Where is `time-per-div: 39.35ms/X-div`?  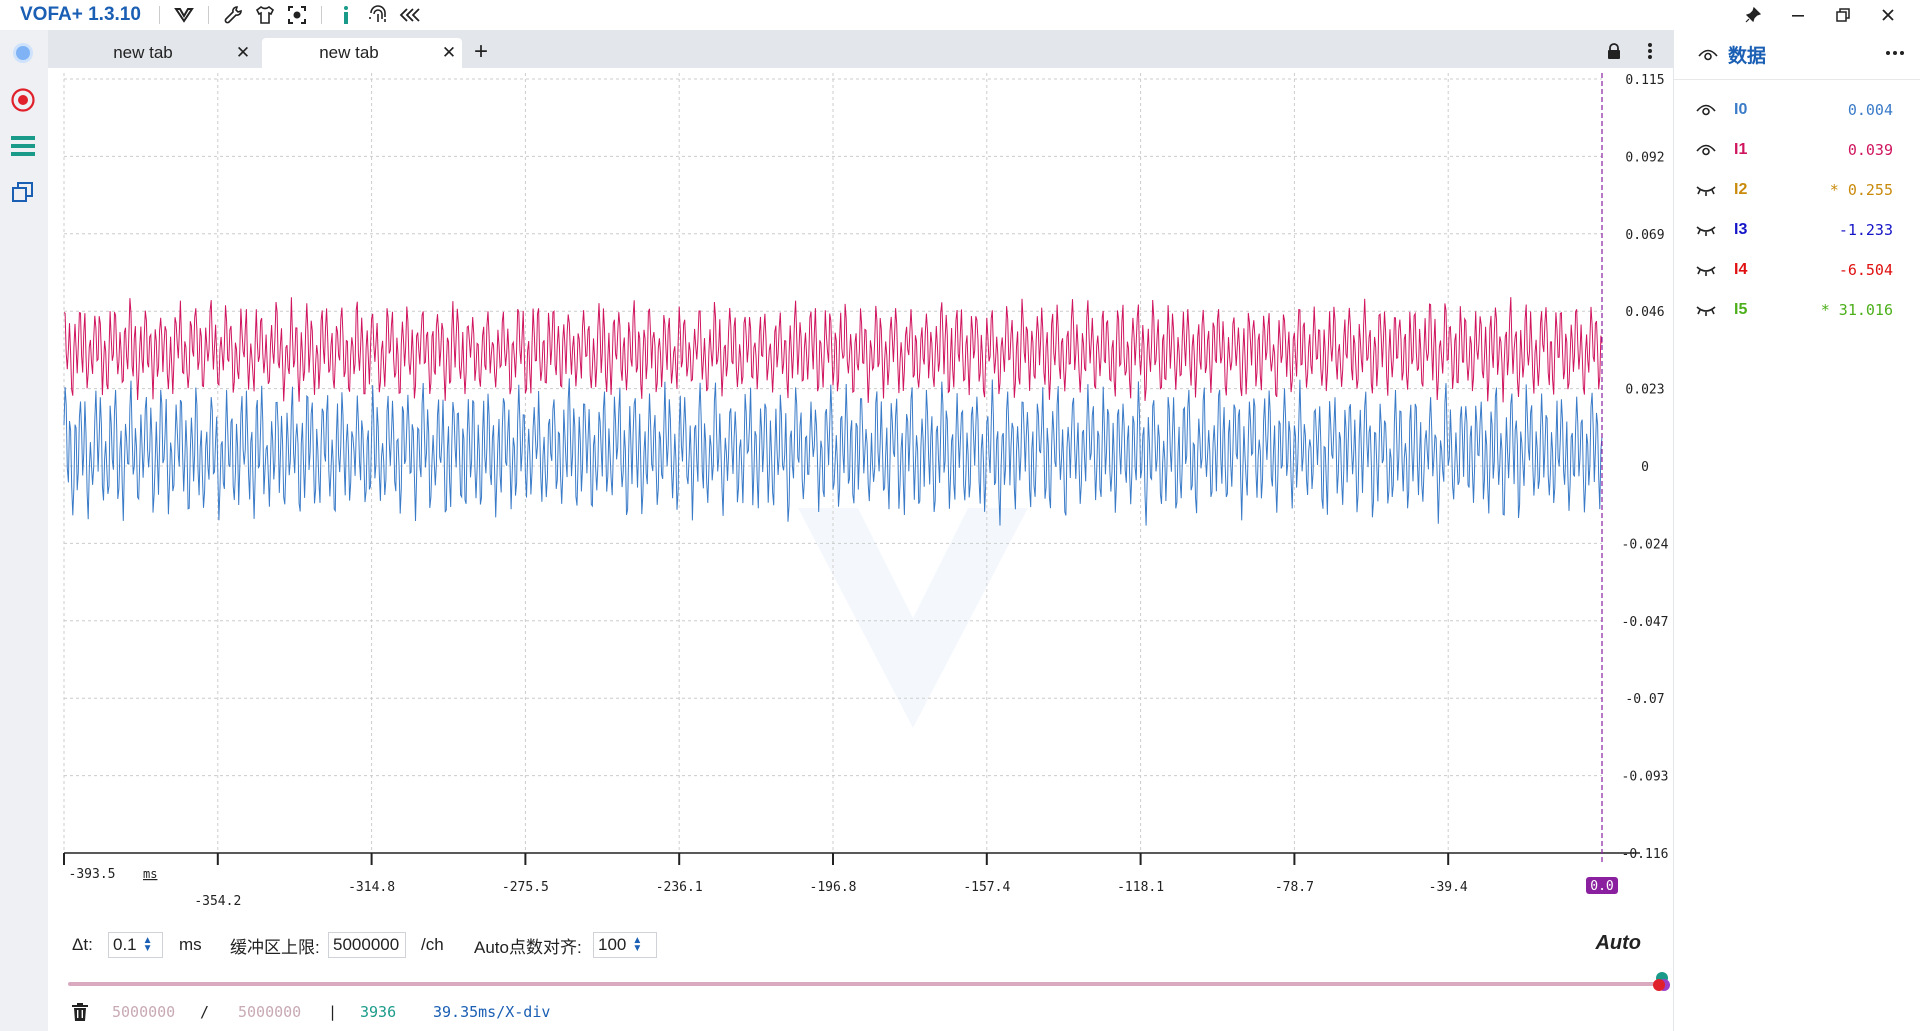
time-per-div: 39.35ms/X-div is located at coordinates (492, 1011).